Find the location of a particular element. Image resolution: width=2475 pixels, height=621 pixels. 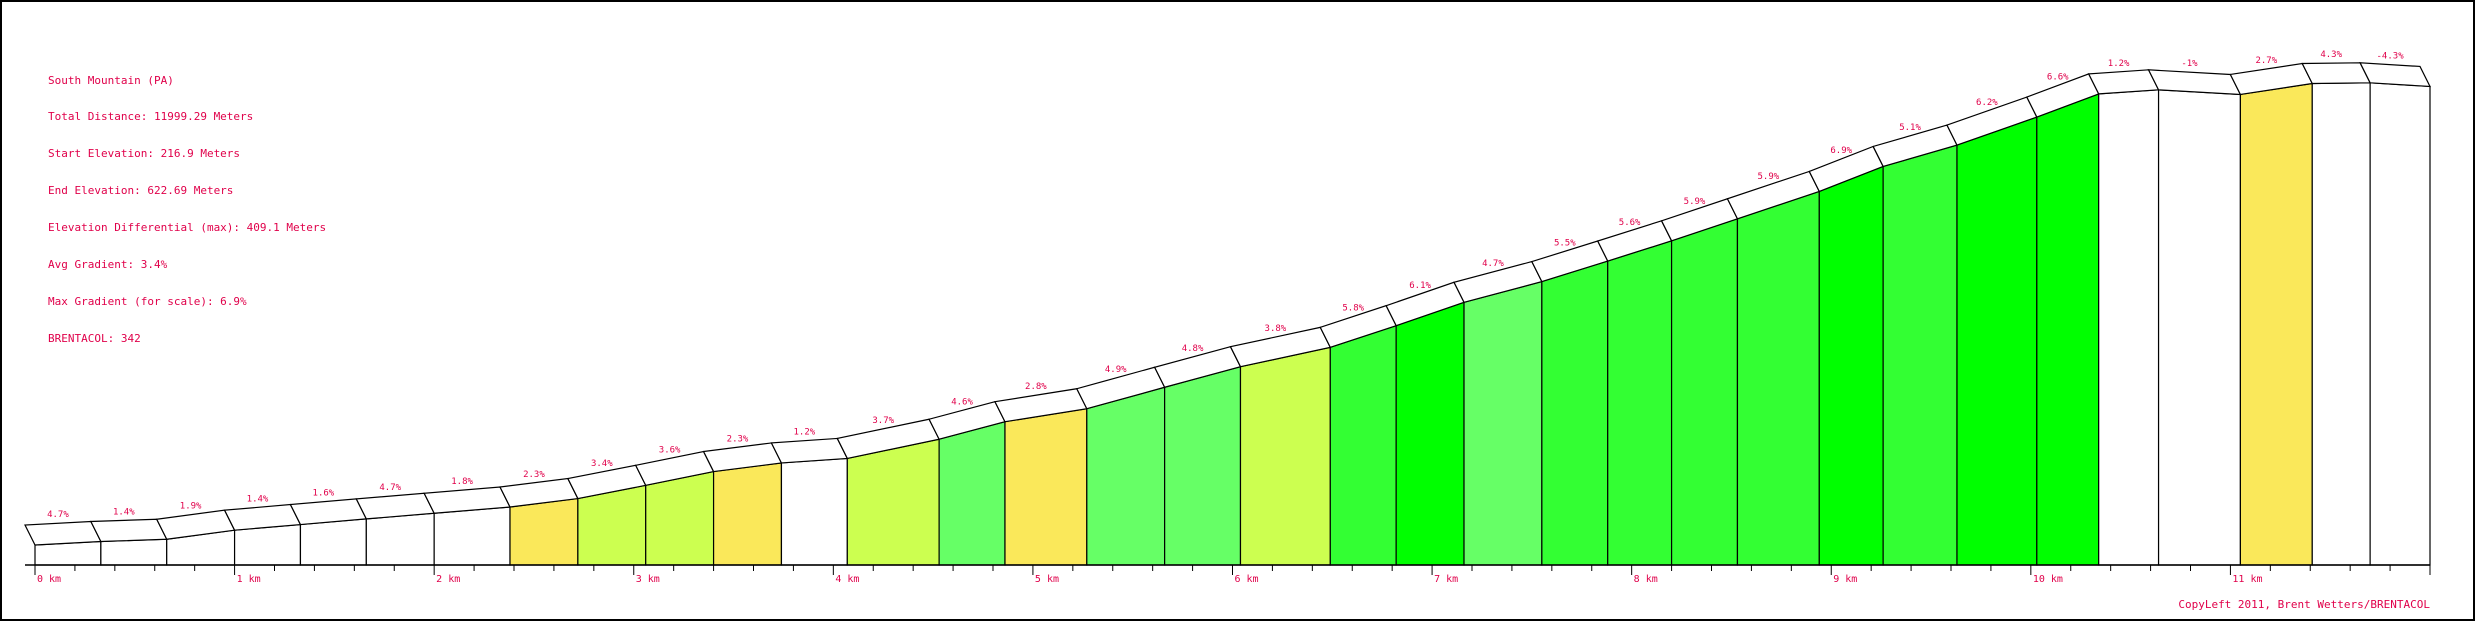

x-tick-label: 7 km is located at coordinates (1446, 579).